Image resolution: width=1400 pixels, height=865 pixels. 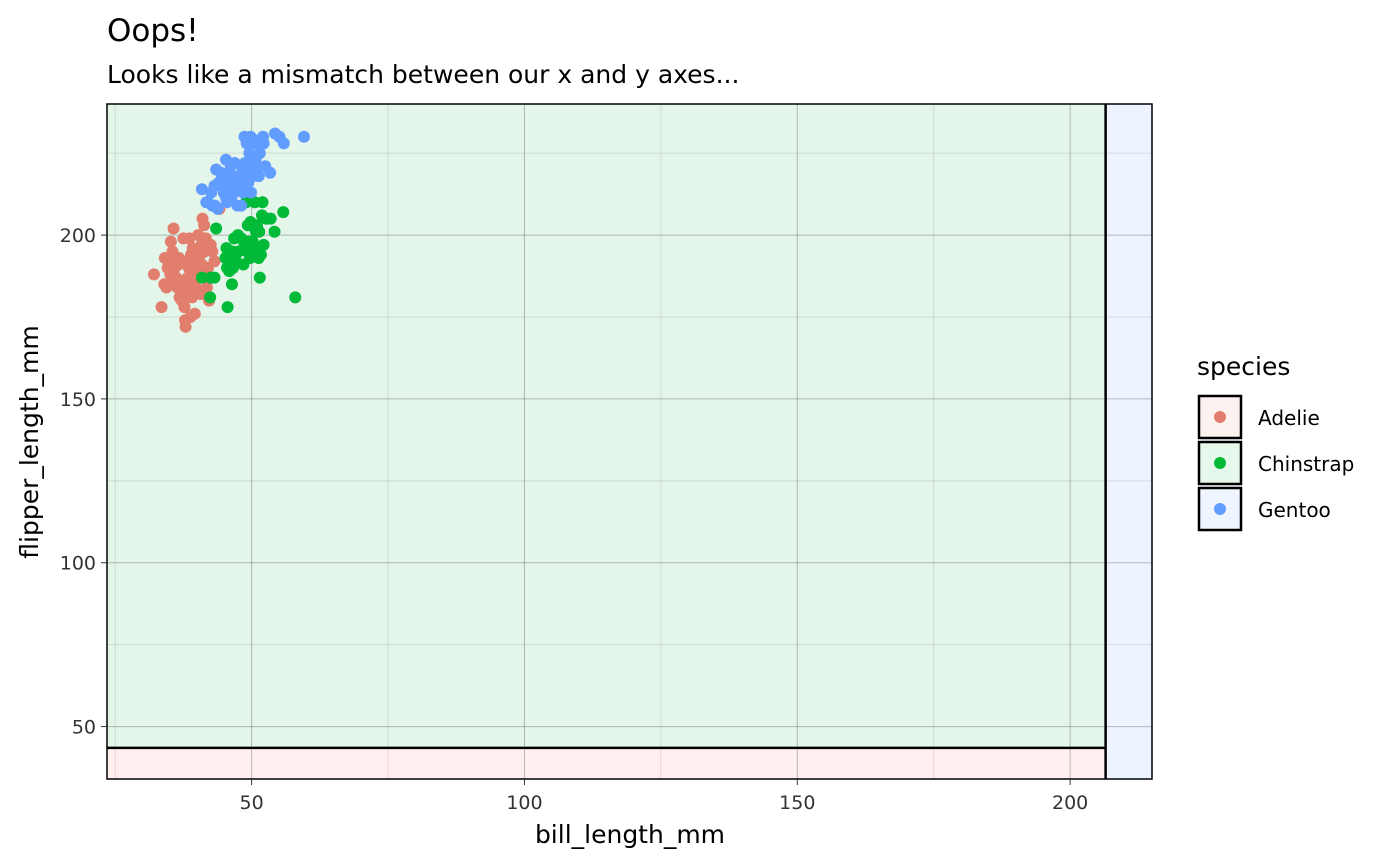 I want to click on x-tick-label: 200, so click(x=1070, y=803).